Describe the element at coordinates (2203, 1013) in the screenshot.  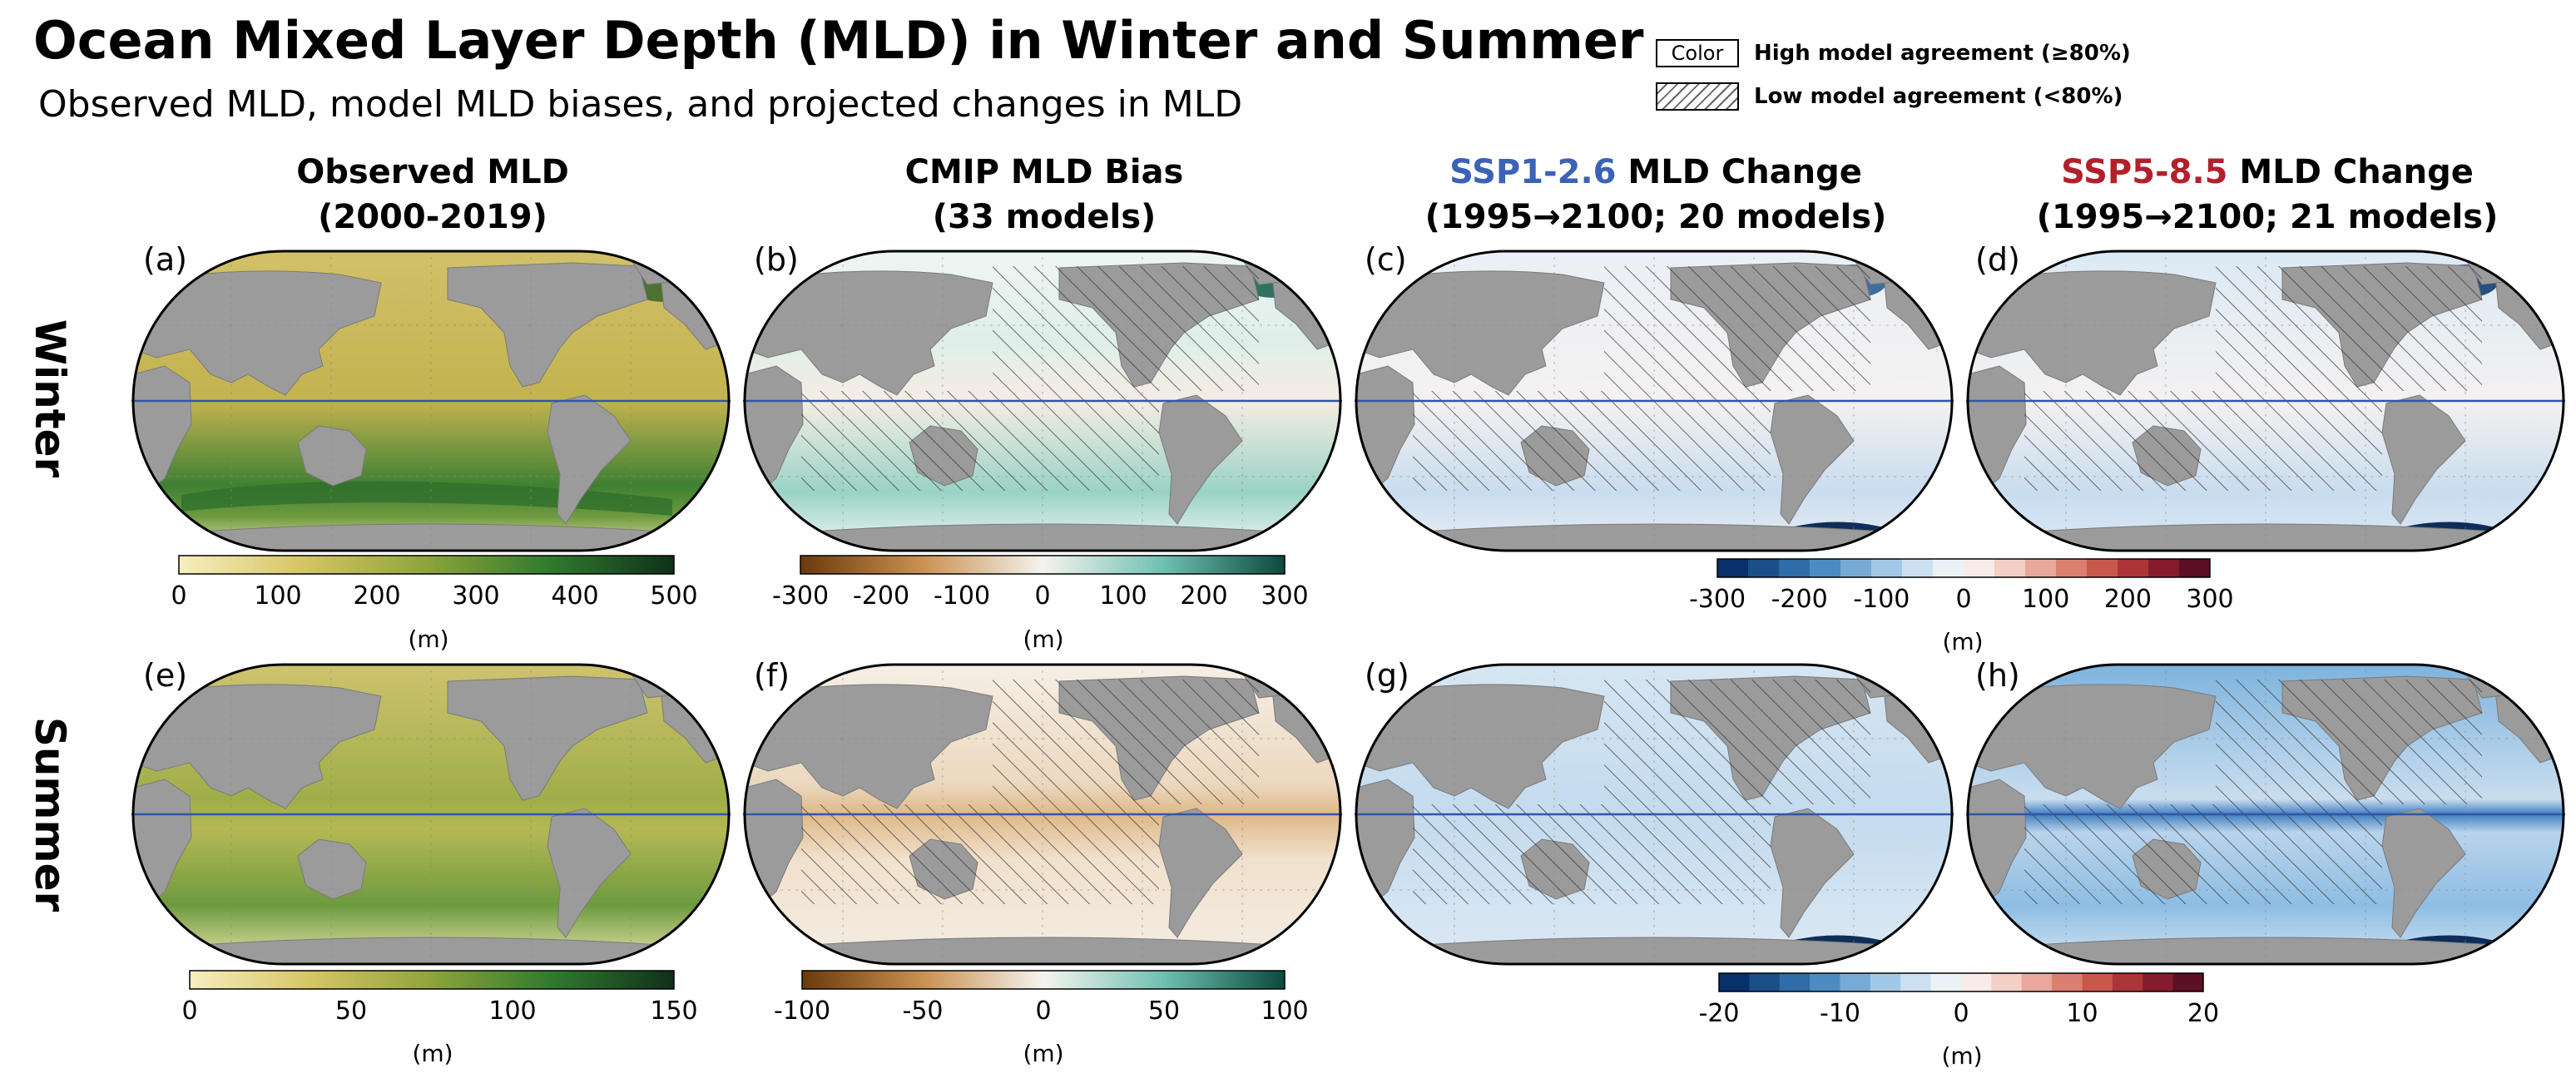
I see `colorbar-tick-label: 20` at that location.